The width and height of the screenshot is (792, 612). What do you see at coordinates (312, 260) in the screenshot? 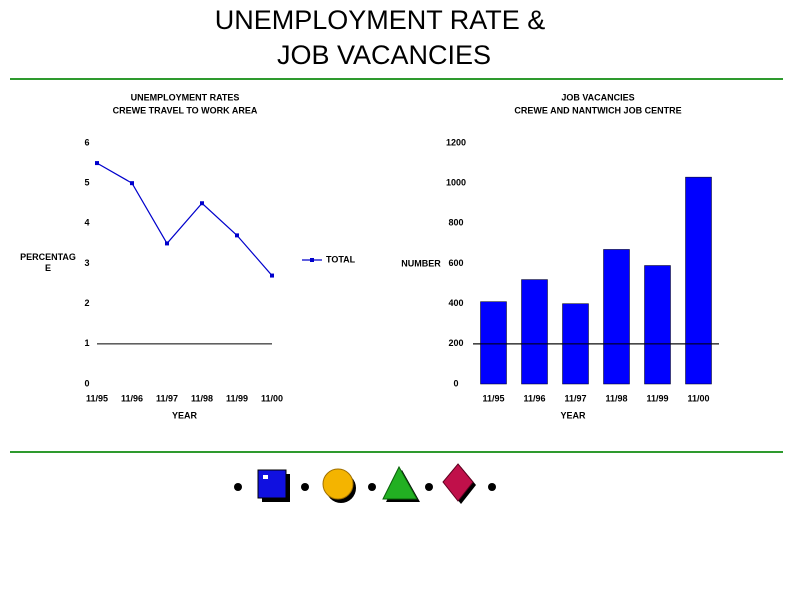
I see `legend-marker` at bounding box center [312, 260].